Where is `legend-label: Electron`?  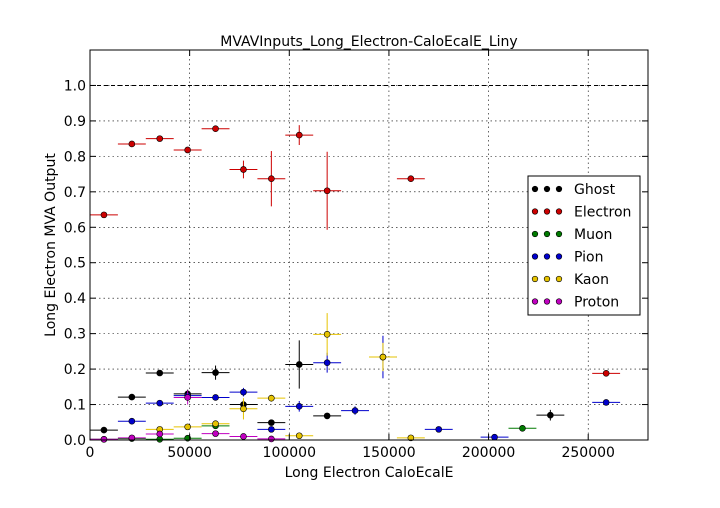 legend-label: Electron is located at coordinates (602, 213).